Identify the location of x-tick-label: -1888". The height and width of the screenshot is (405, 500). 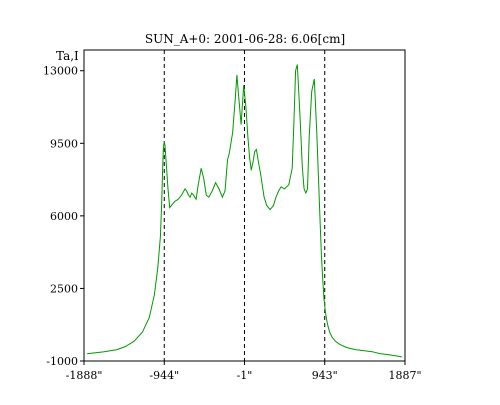
(84, 375).